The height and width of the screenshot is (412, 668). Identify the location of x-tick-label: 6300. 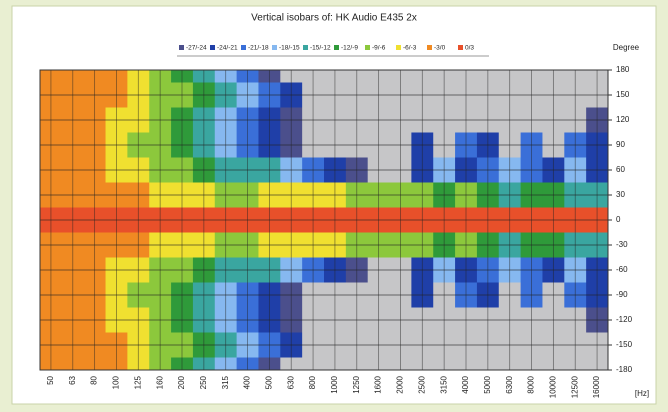
(509, 384).